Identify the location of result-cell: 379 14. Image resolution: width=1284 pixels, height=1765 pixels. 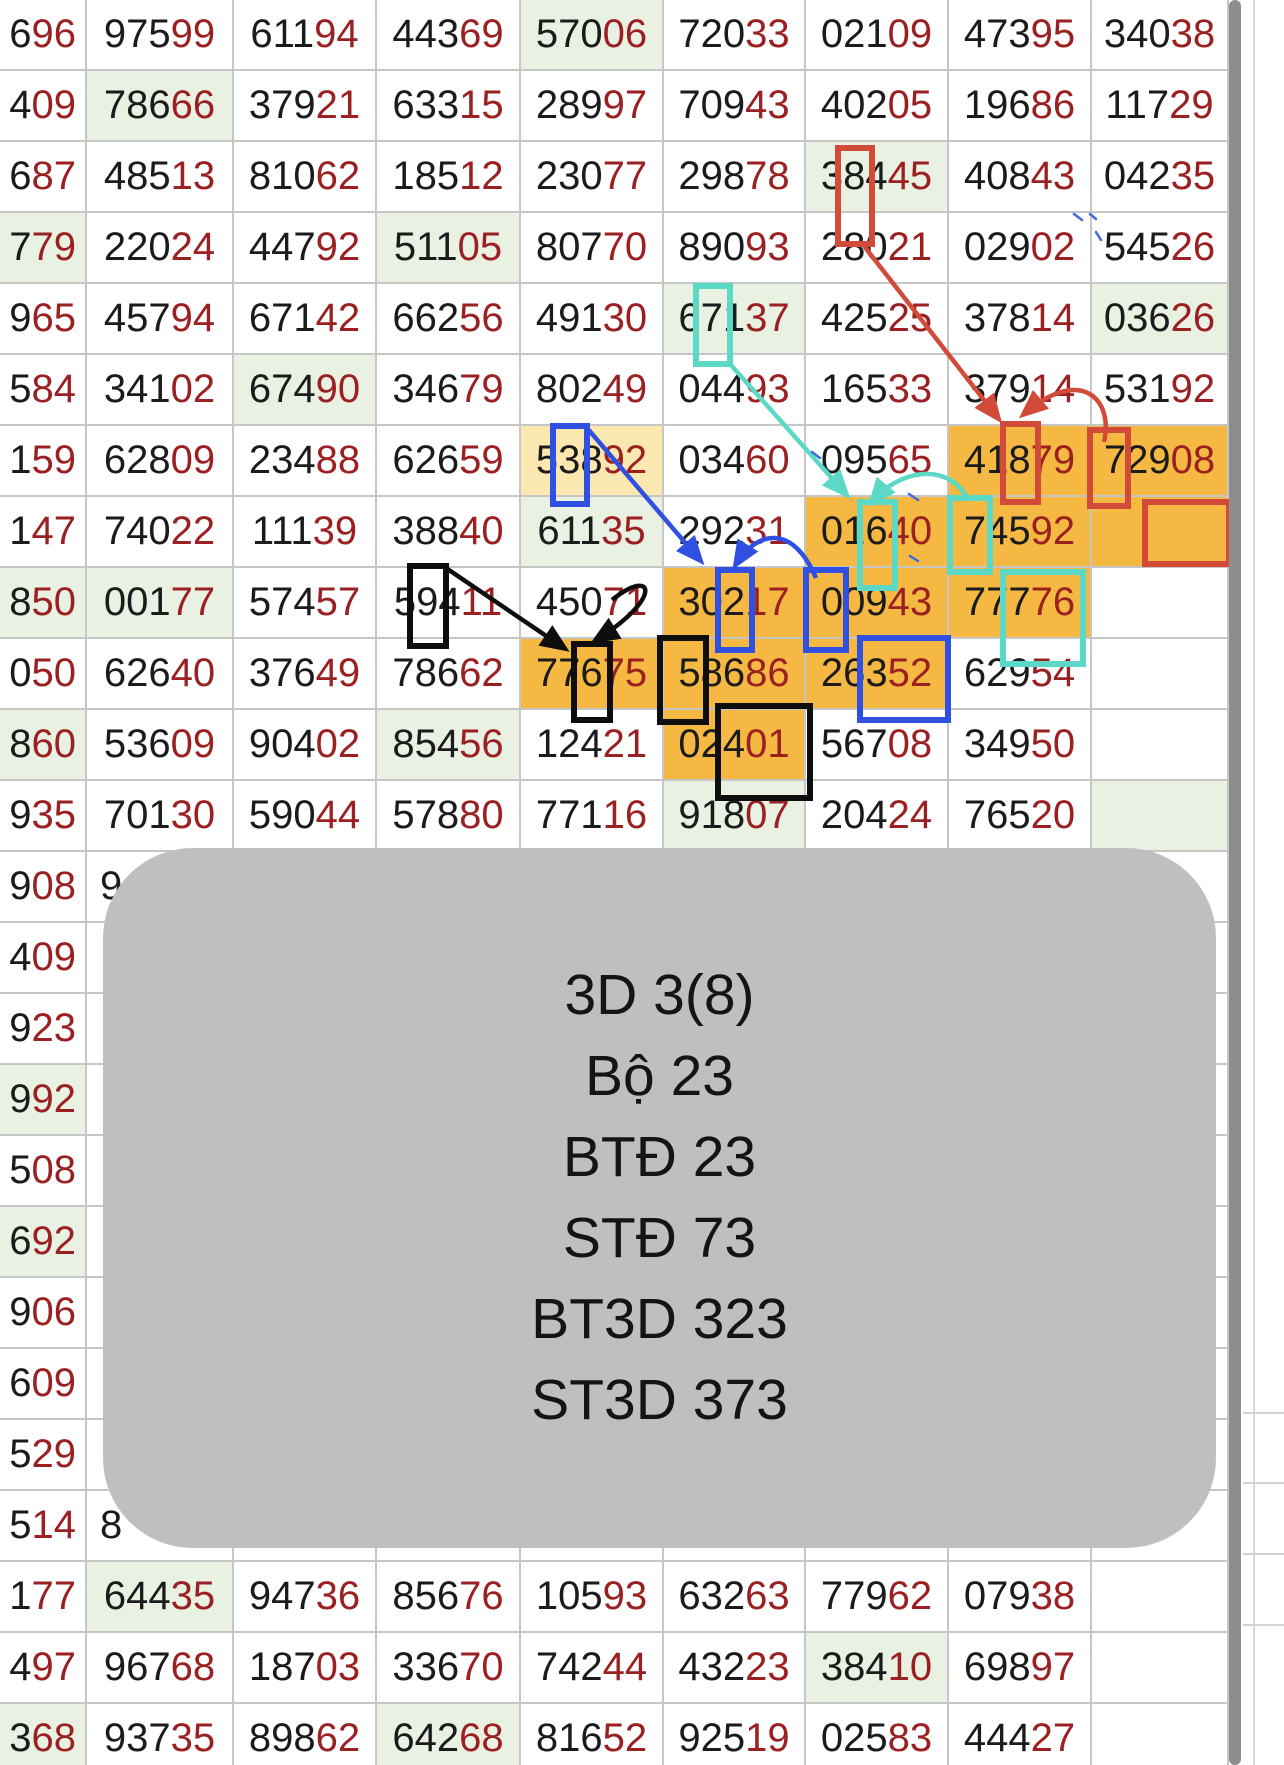
(1020, 390).